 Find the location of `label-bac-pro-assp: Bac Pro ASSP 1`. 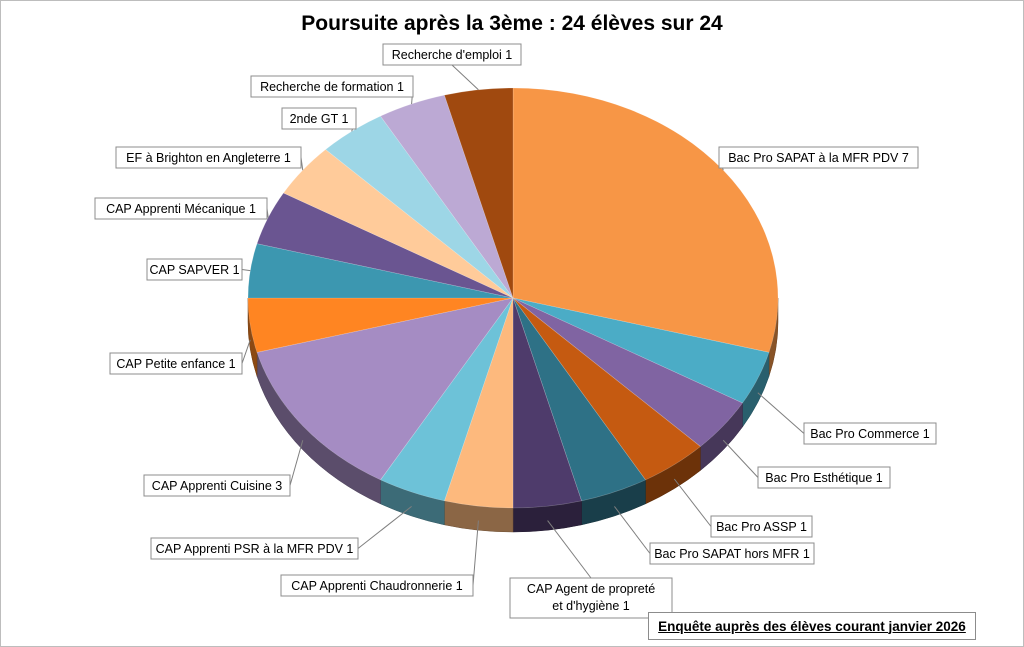

label-bac-pro-assp: Bac Pro ASSP 1 is located at coordinates (761, 526).